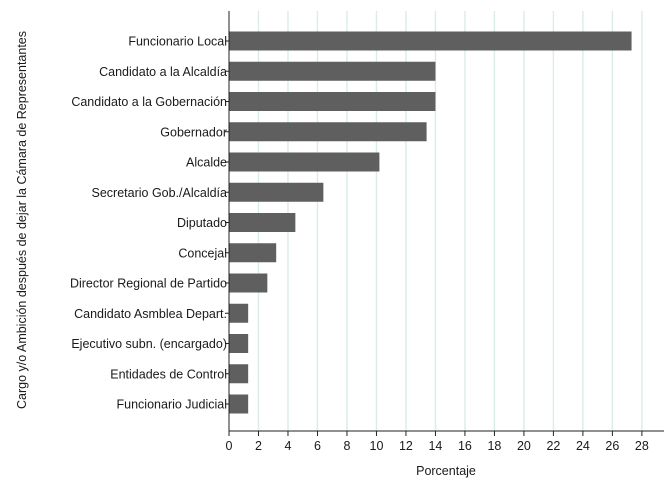 This screenshot has height=487, width=670. I want to click on category-label: Funcionario Judicial, so click(172, 405).